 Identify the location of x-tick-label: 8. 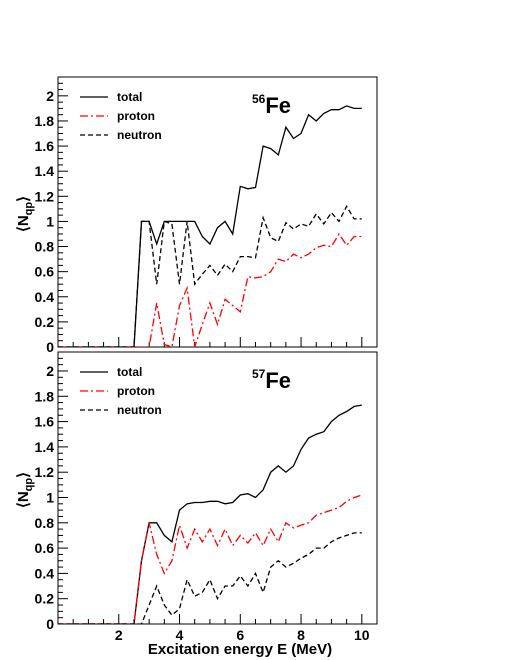
(301, 635).